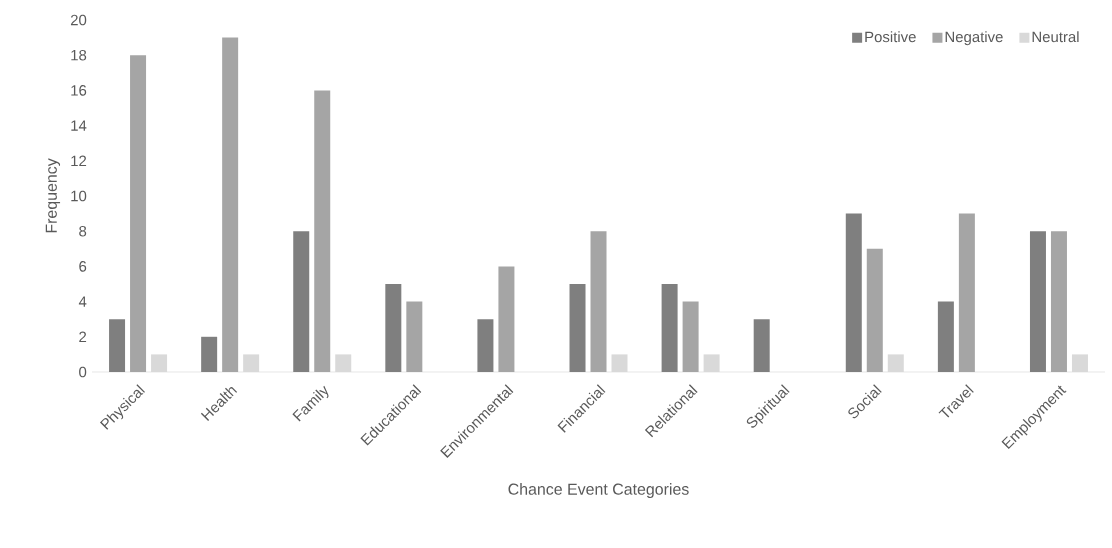 The image size is (1112, 548). What do you see at coordinates (82, 301) in the screenshot?
I see `y-tick-label: 4` at bounding box center [82, 301].